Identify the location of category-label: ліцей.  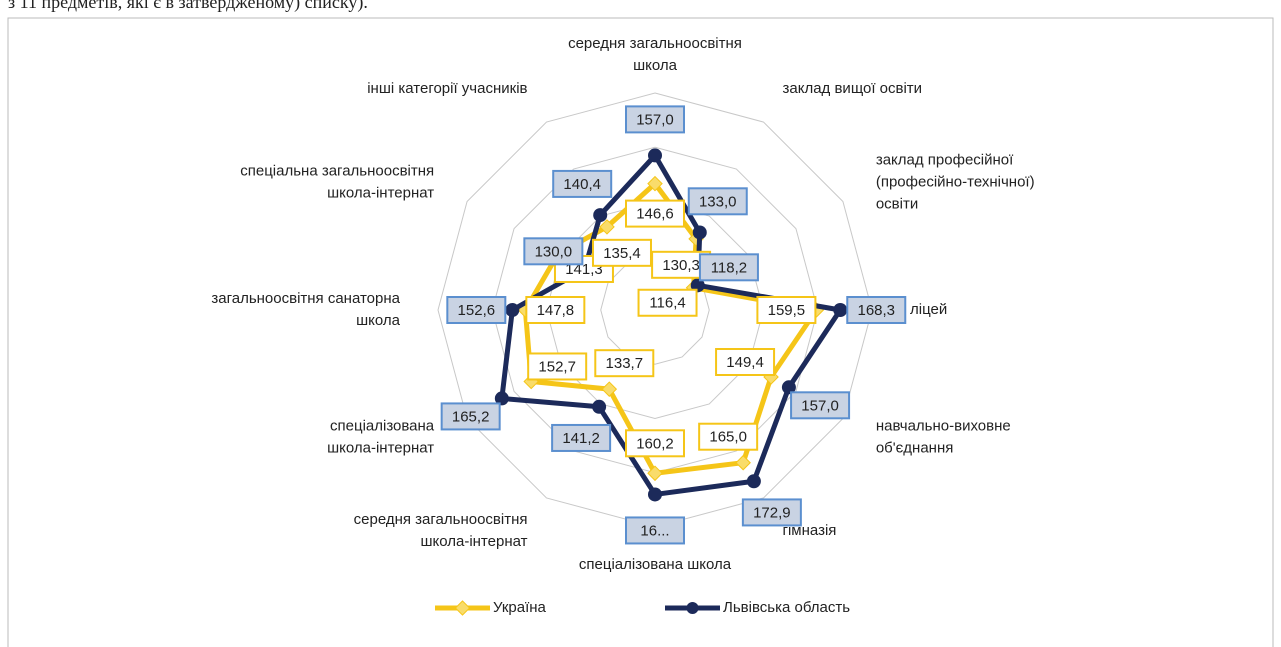
(928, 309).